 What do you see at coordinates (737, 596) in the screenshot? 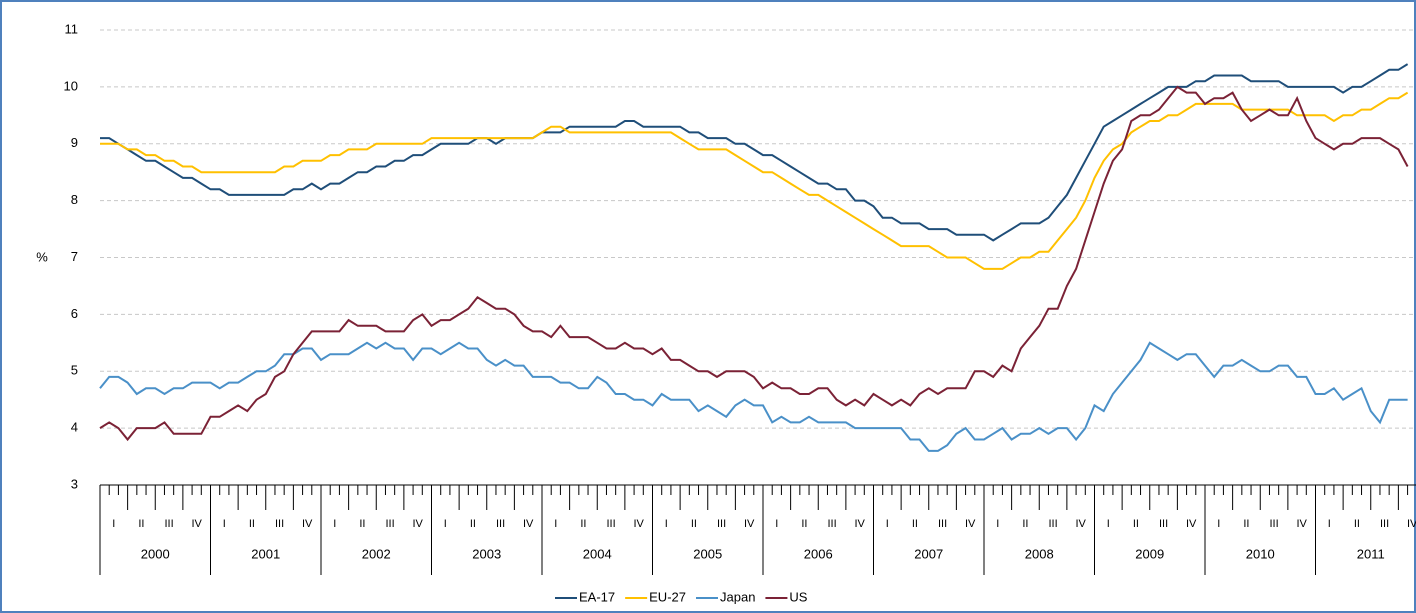
I see `legend-label: Japan` at bounding box center [737, 596].